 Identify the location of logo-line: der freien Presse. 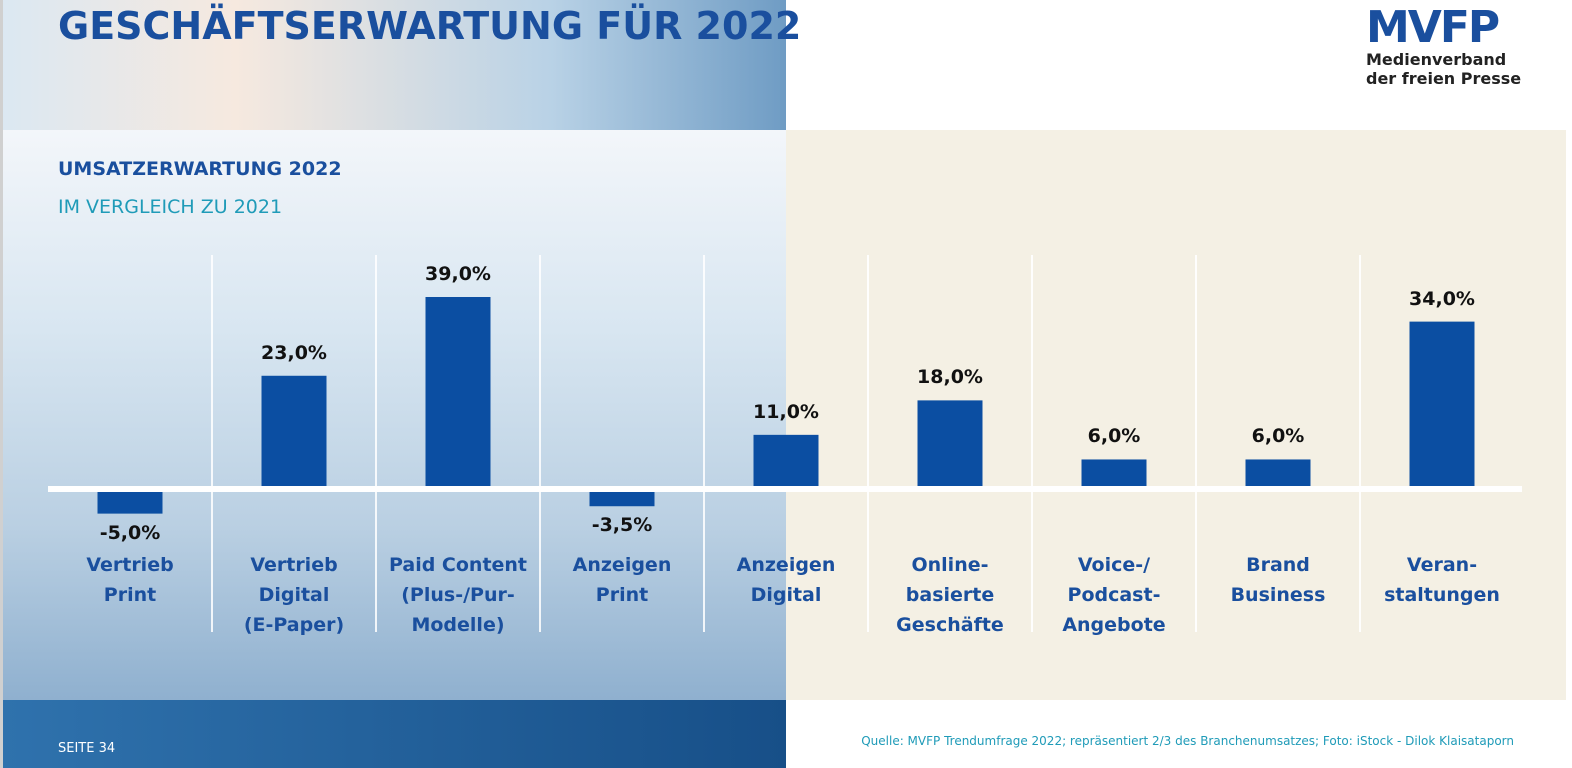
(1444, 78).